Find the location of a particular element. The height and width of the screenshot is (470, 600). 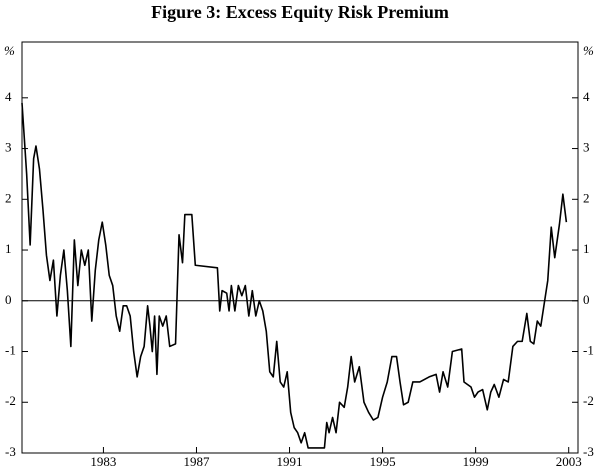

y-tick-label: -3 is located at coordinates (10, 451).